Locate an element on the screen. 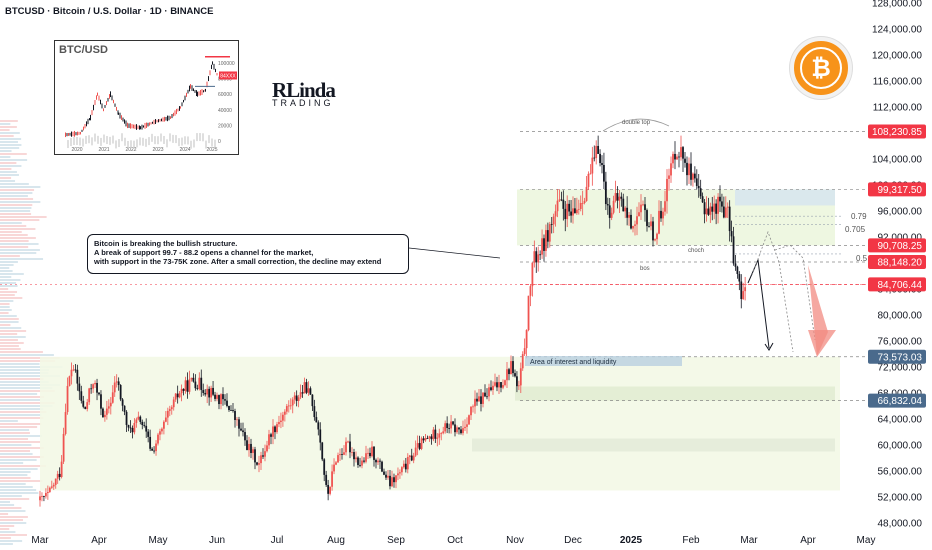  area-of-interest-label: Area of interest and liquidity is located at coordinates (573, 362).